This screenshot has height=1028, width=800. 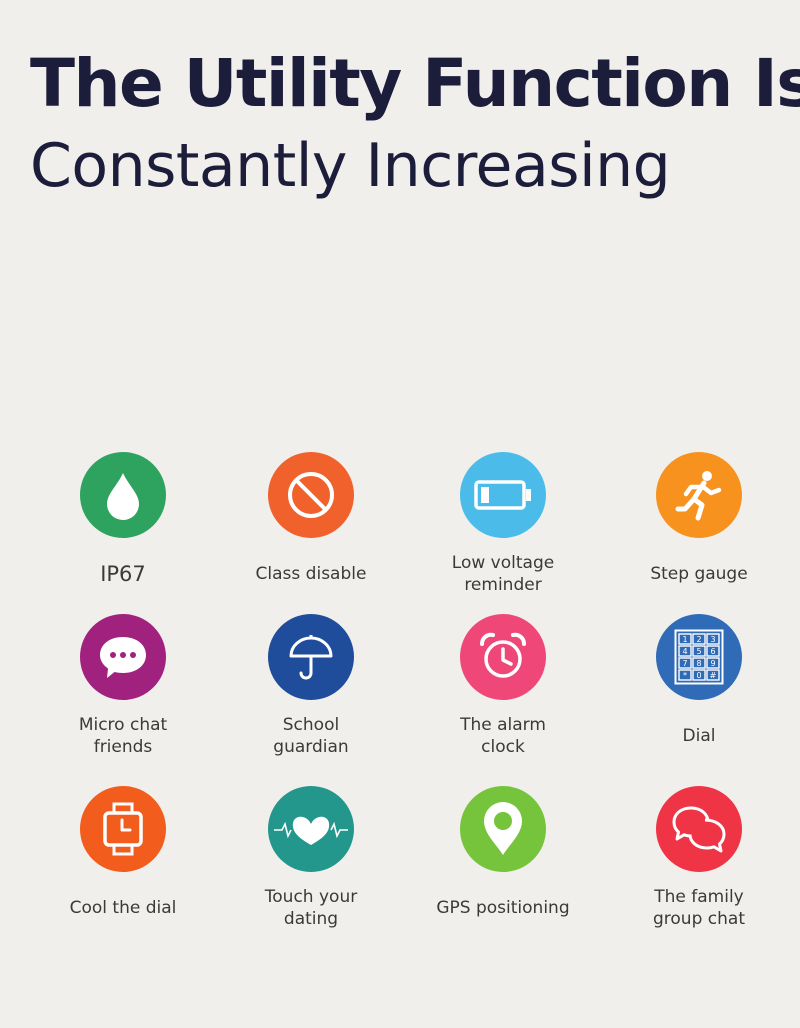 I want to click on feature-touch-dating: Touch your dating, so click(x=311, y=866).